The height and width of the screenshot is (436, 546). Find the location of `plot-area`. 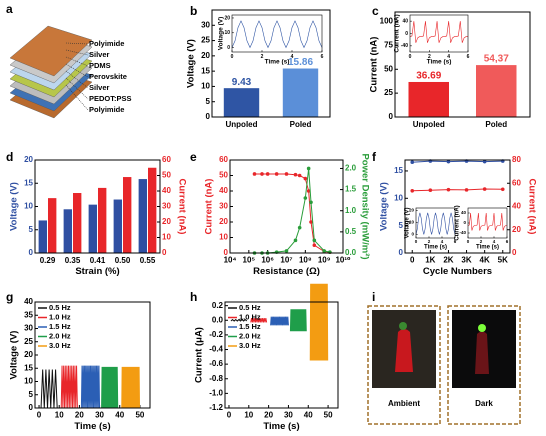

plot-area is located at coordinates (487, 223).